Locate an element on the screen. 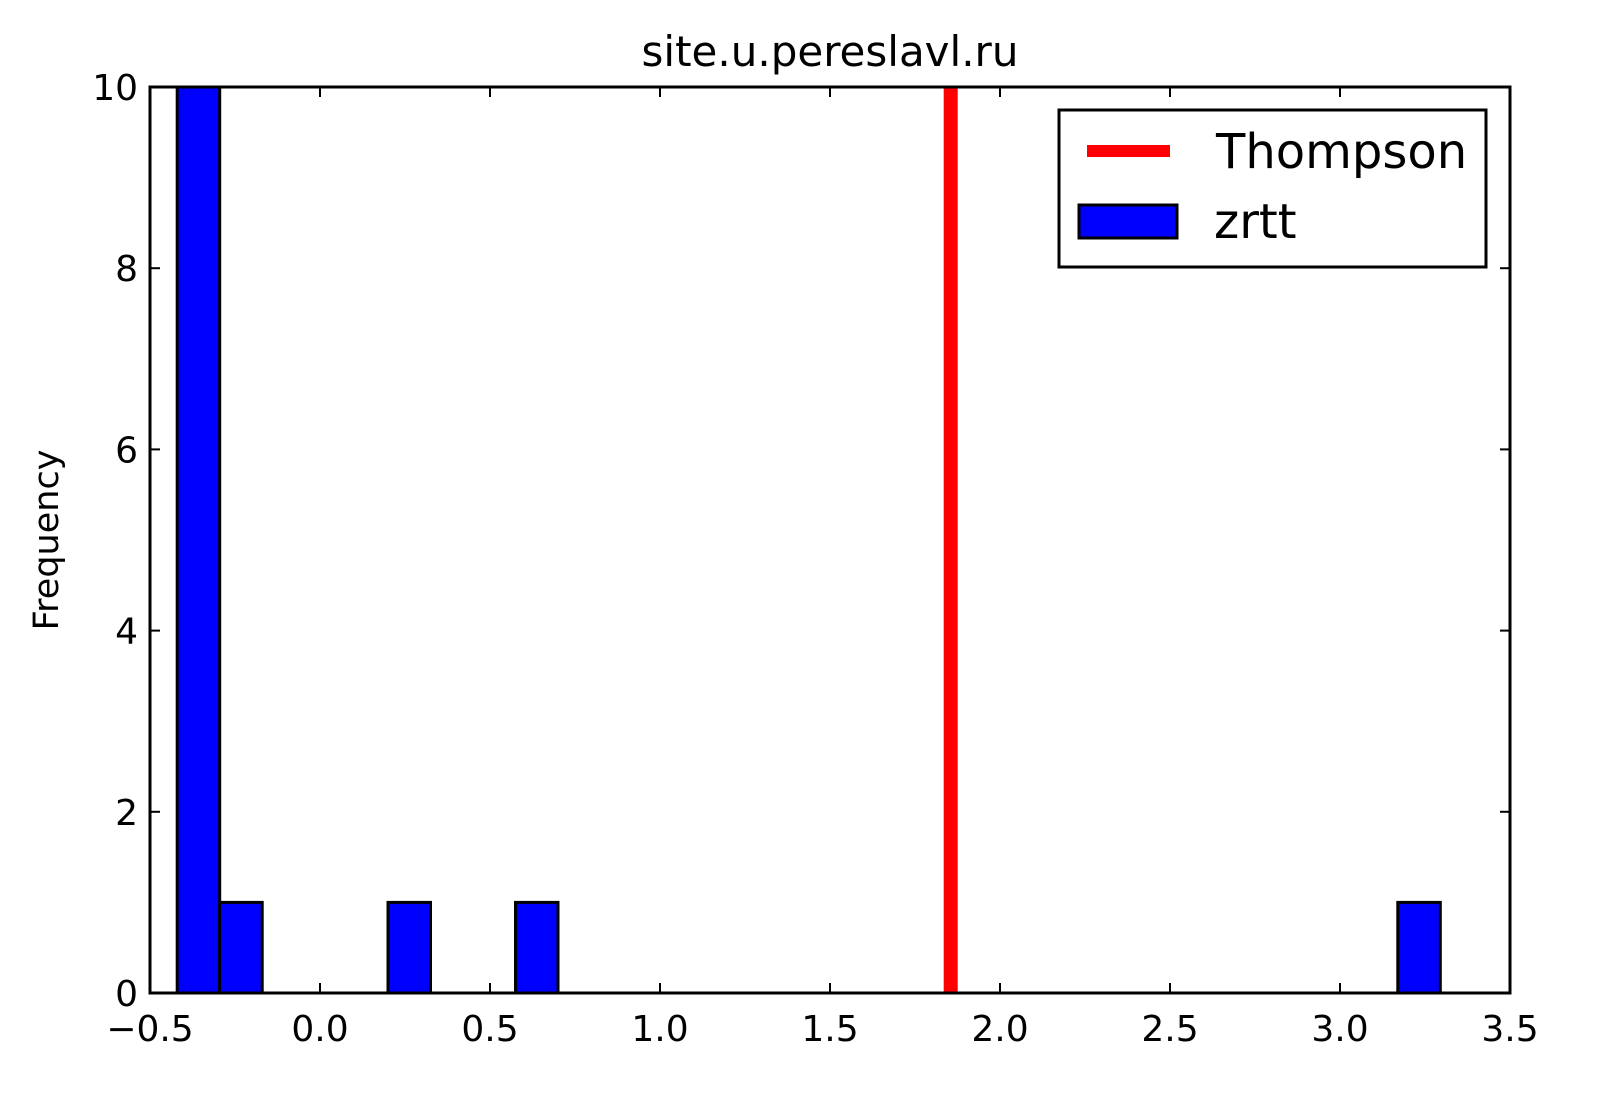 This screenshot has width=1607, height=1109. y-axis-label: Frequency is located at coordinates (47, 540).